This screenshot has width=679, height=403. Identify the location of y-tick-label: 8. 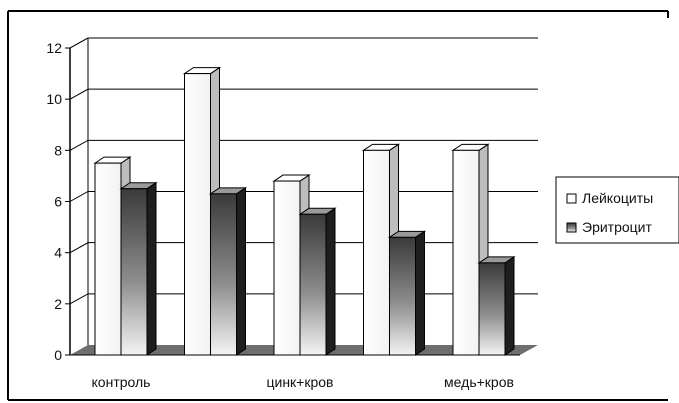
(58, 150).